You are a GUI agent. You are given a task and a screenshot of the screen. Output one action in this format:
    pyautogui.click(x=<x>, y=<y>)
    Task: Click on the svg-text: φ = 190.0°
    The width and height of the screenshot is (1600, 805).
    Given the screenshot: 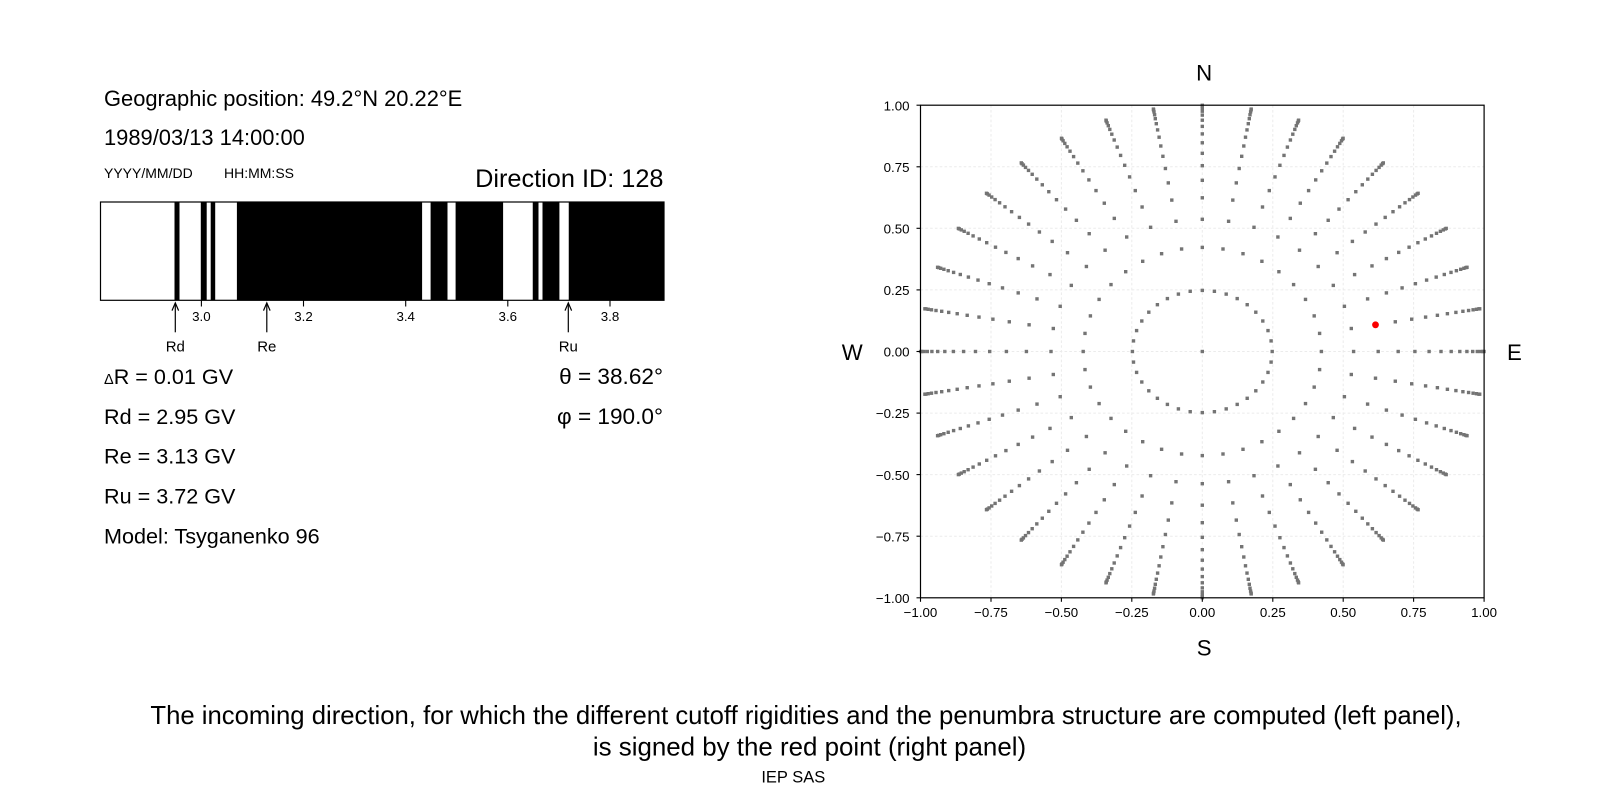 What is the action you would take?
    pyautogui.click(x=610, y=416)
    